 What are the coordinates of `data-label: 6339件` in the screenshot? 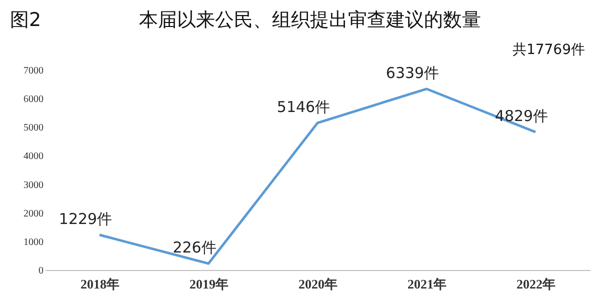 It's located at (413, 73).